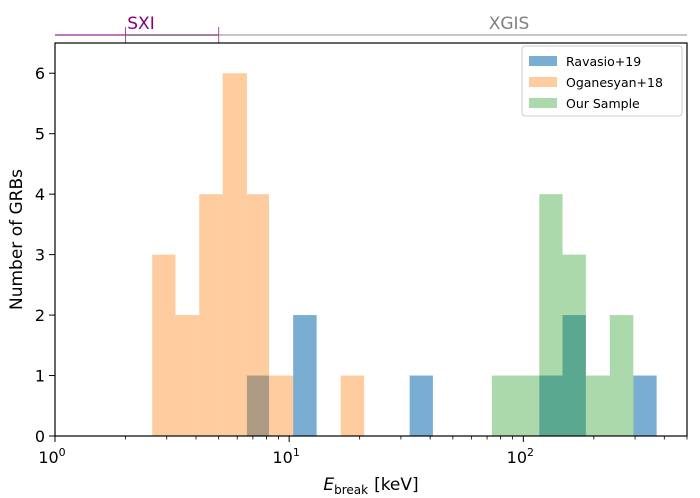  I want to click on x-axis-label-unit: [keV], so click(396, 485).